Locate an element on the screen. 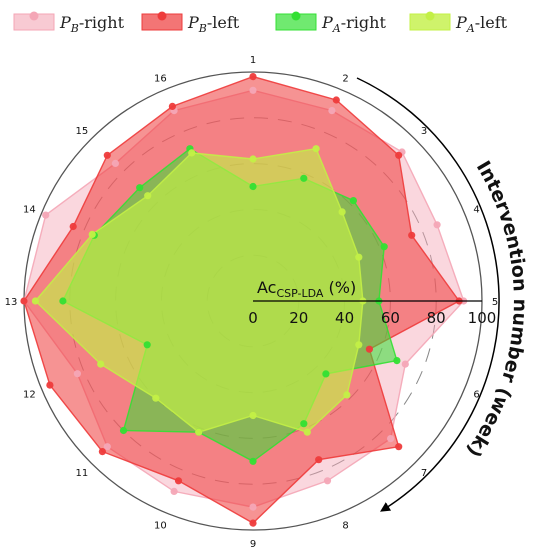  spoke-label: 12 is located at coordinates (29, 395).